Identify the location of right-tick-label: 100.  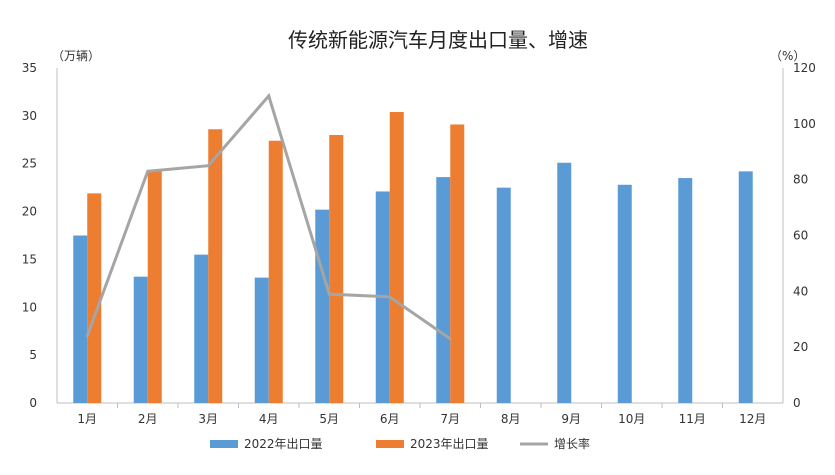
(804, 124).